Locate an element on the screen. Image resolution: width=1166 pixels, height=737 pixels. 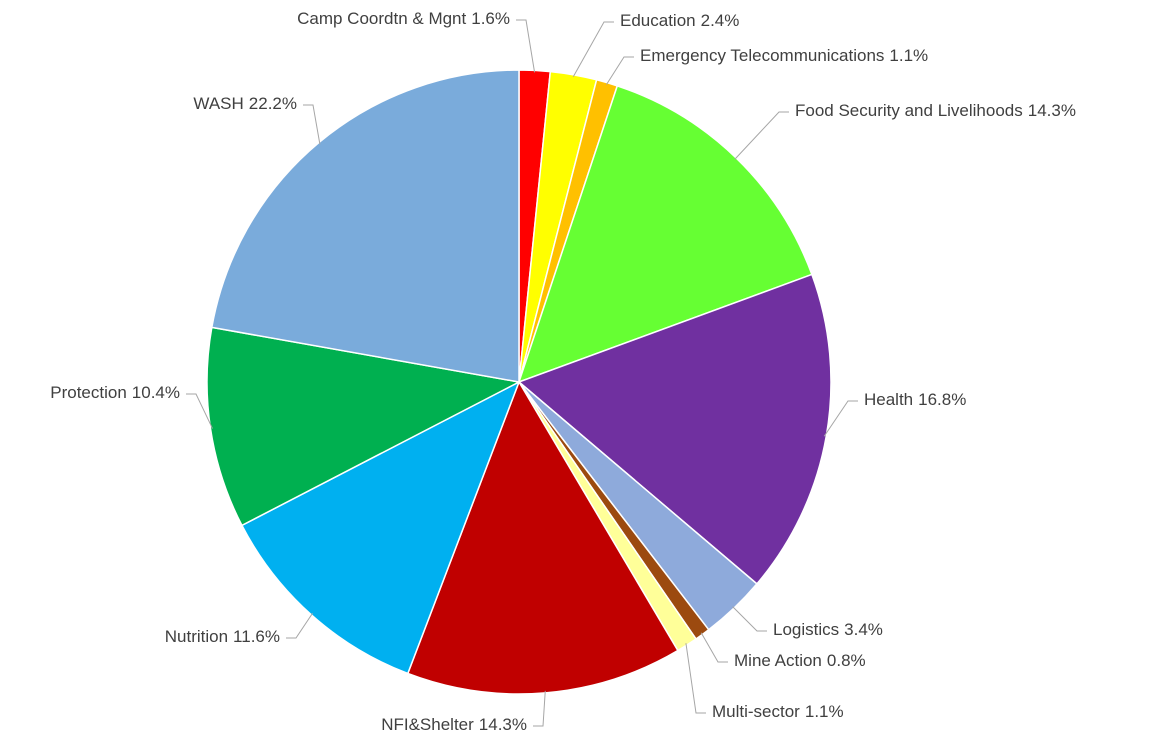
data-label: Protection 10.4% is located at coordinates (115, 392).